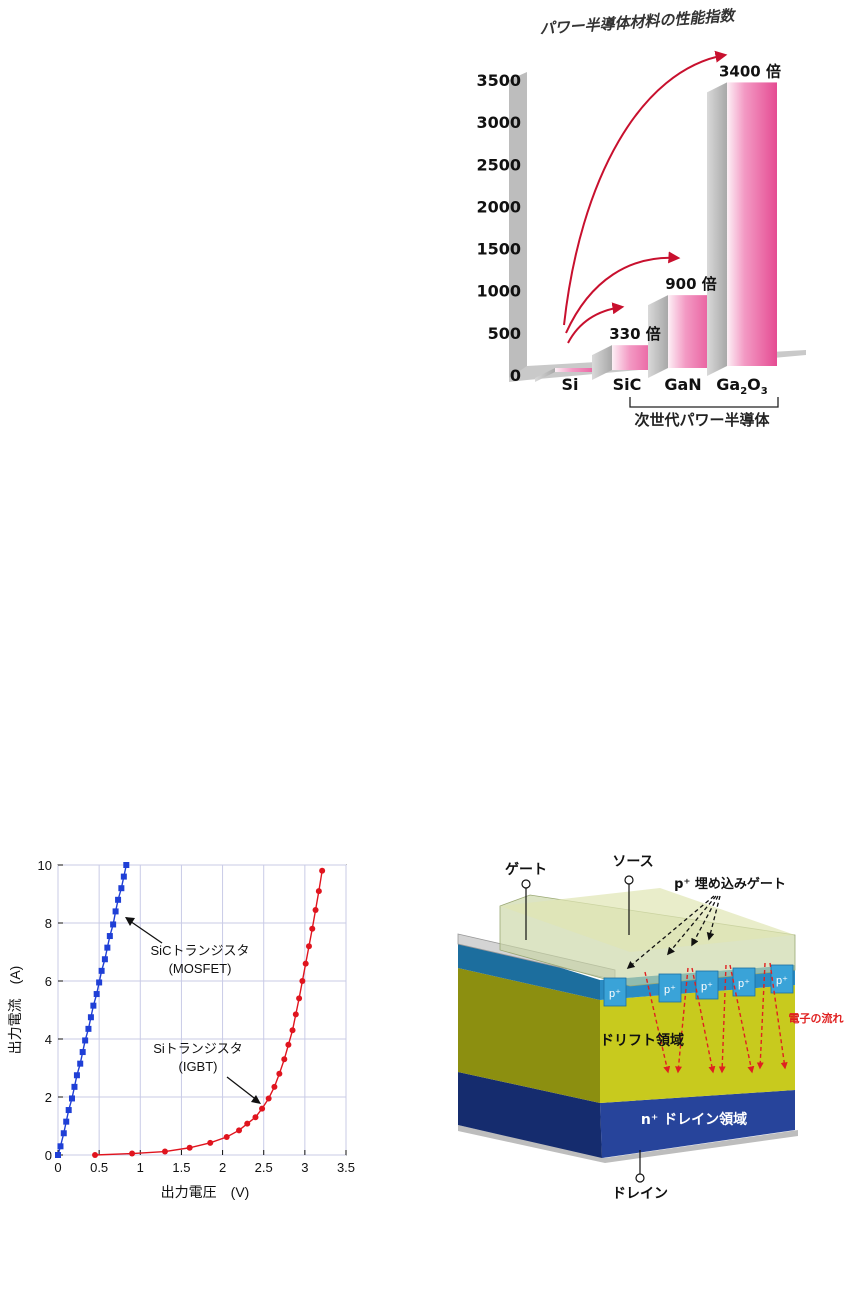 Image resolution: width=864 pixels, height=1291 pixels. What do you see at coordinates (346, 1167) in the screenshot?
I see `x-tick-label: 3.5` at bounding box center [346, 1167].